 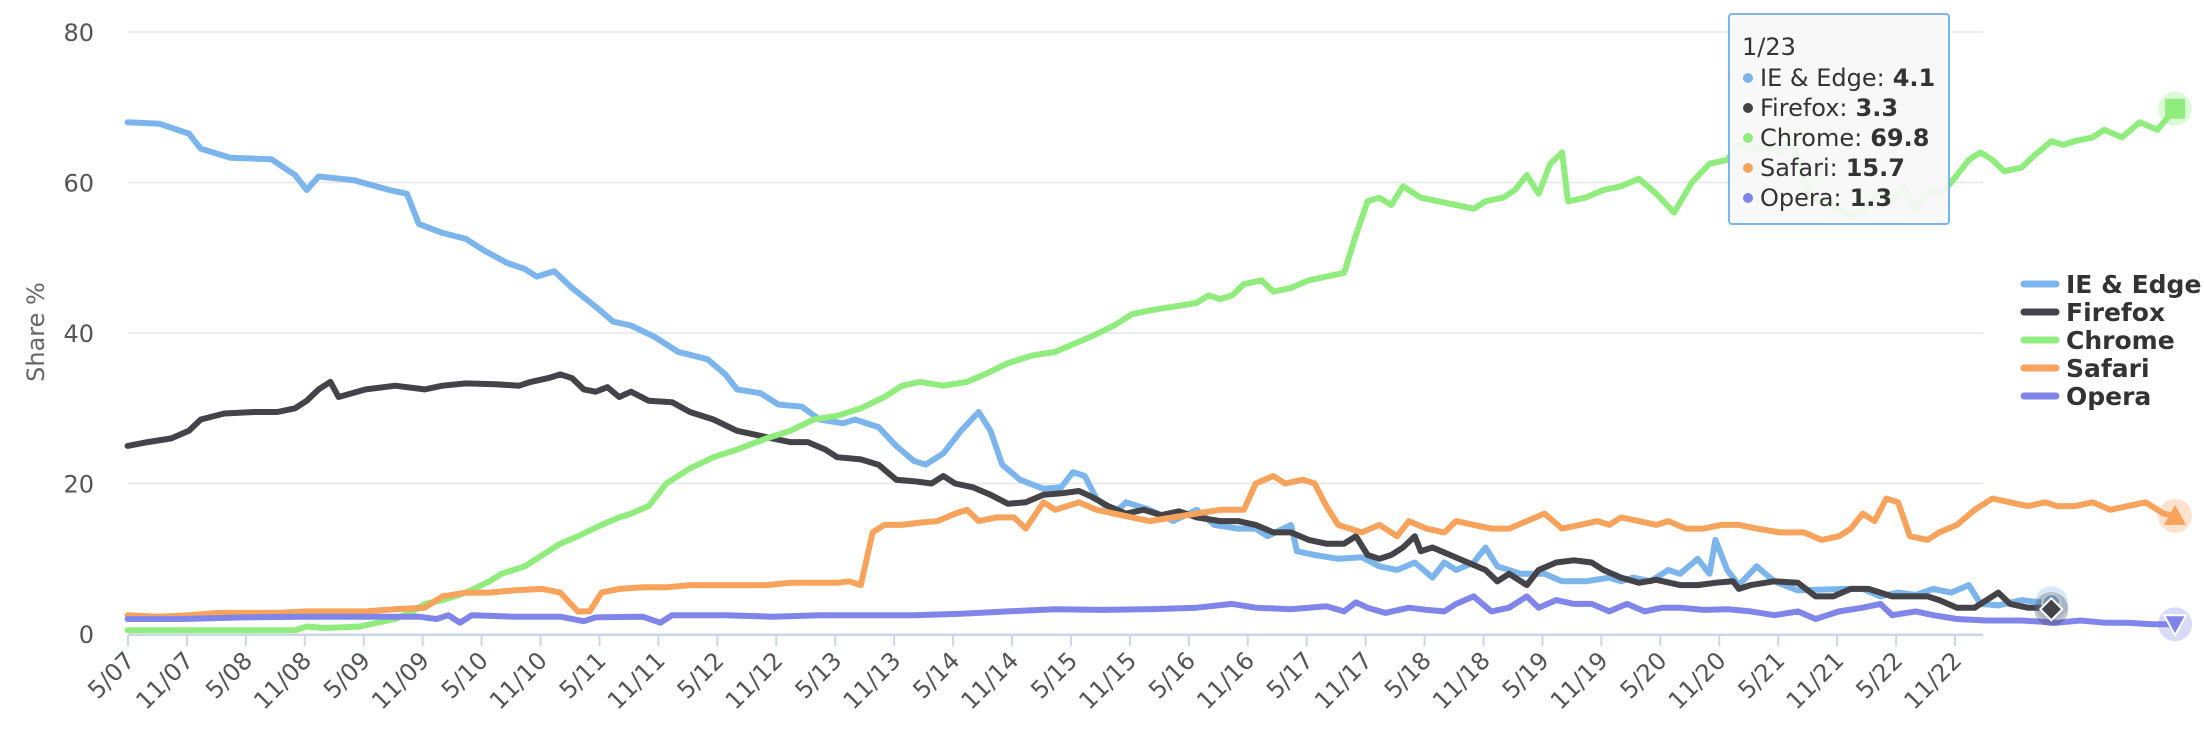 I want to click on opera-marker, so click(x=2175, y=626).